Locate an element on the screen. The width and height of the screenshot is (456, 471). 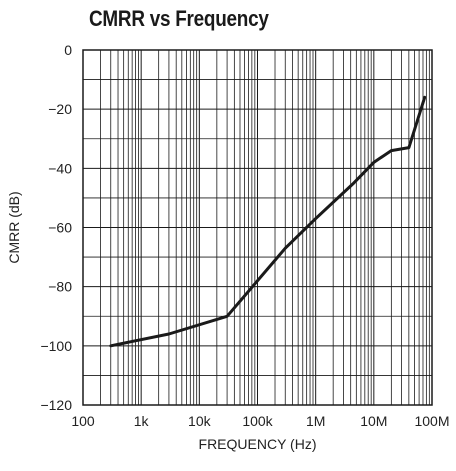
x-tick-label: 1M is located at coordinates (315, 421).